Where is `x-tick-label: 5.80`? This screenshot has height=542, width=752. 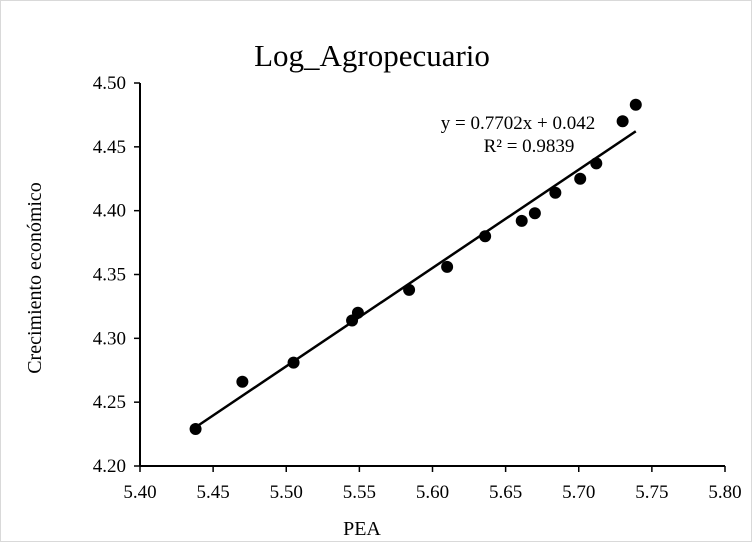
x-tick-label: 5.80 is located at coordinates (724, 492).